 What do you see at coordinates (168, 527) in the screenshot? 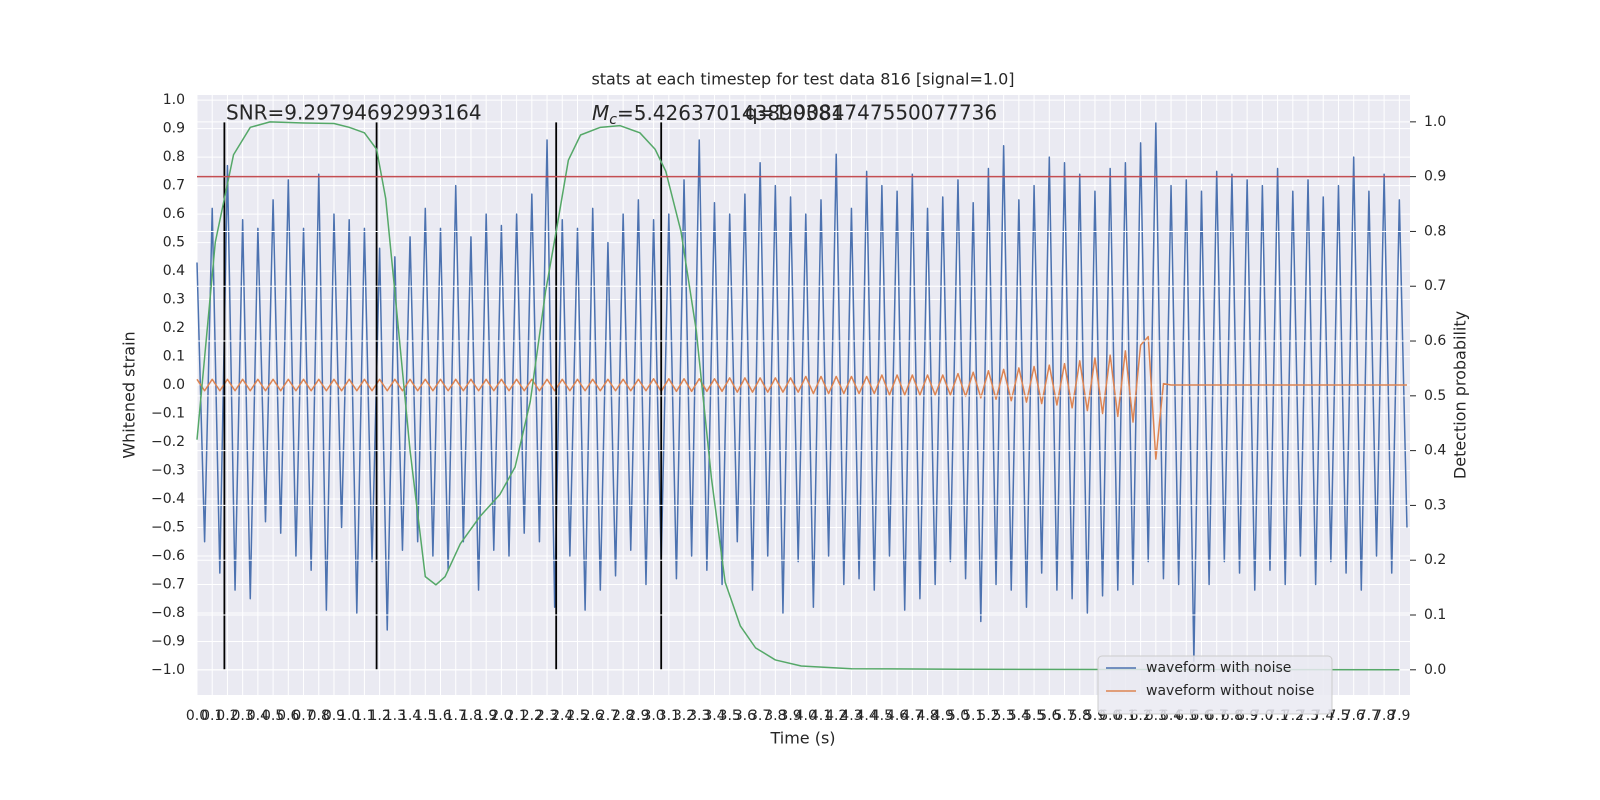
I see `y-tick-label: −0.5` at bounding box center [168, 527].